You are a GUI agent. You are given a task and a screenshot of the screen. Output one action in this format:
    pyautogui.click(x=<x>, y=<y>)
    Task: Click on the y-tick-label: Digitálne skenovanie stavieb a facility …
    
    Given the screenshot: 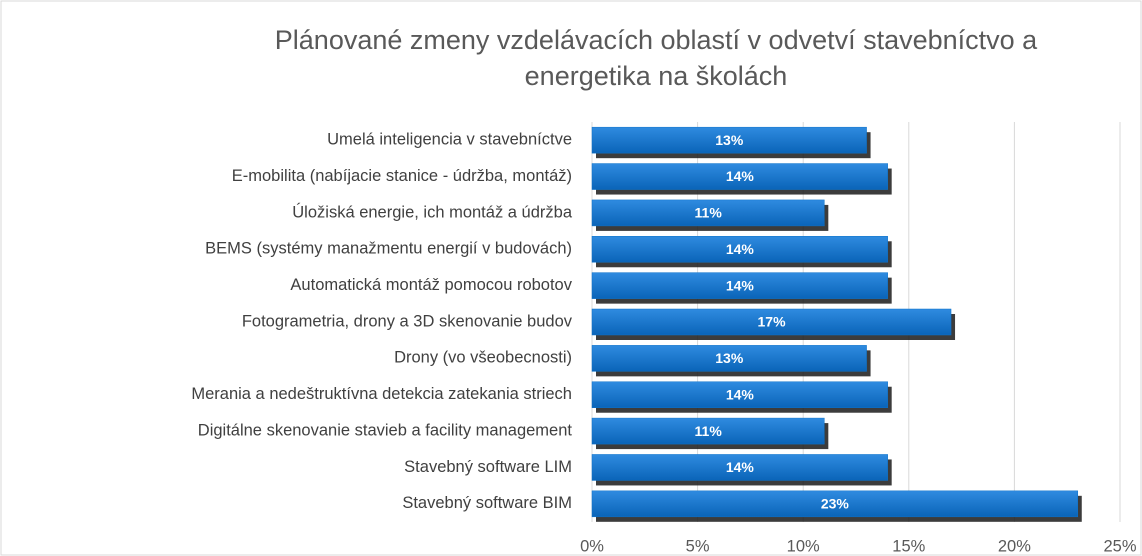 What is the action you would take?
    pyautogui.click(x=385, y=430)
    